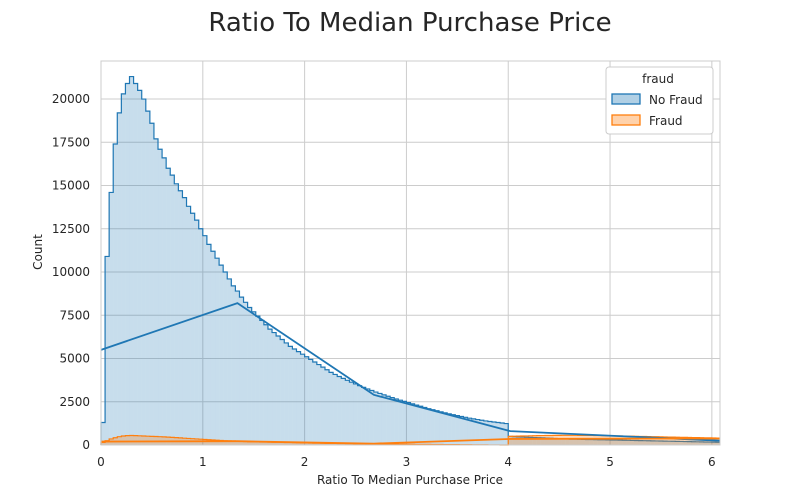 The width and height of the screenshot is (800, 500). What do you see at coordinates (86, 445) in the screenshot?
I see `y-tick-label: 0` at bounding box center [86, 445].